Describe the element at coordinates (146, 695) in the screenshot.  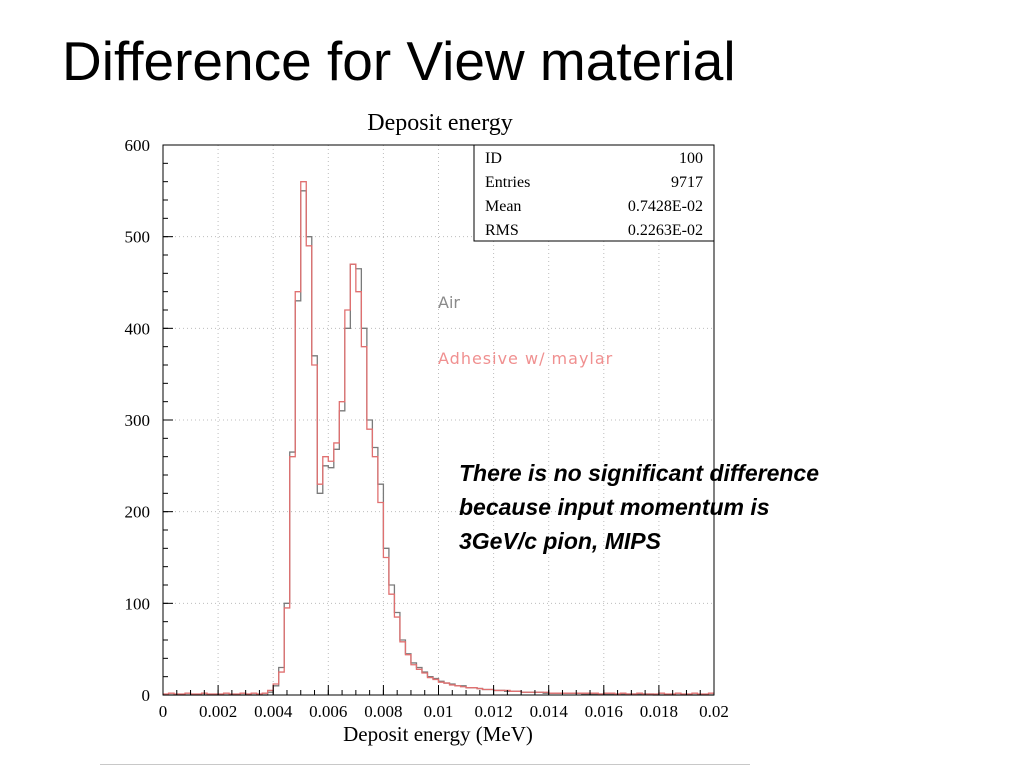
I see `y-tick-label: 0` at that location.